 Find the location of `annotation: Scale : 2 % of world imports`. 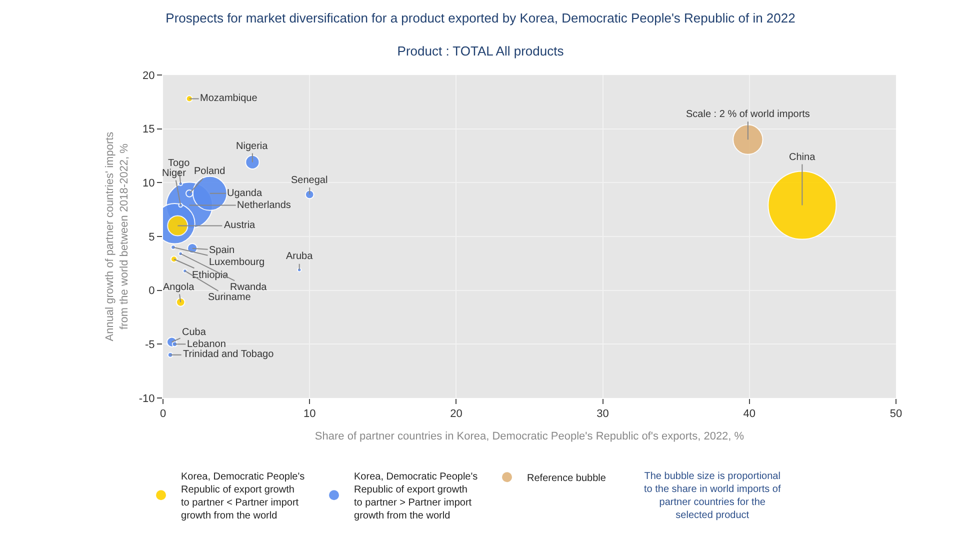

annotation: Scale : 2 % of world imports is located at coordinates (748, 114).